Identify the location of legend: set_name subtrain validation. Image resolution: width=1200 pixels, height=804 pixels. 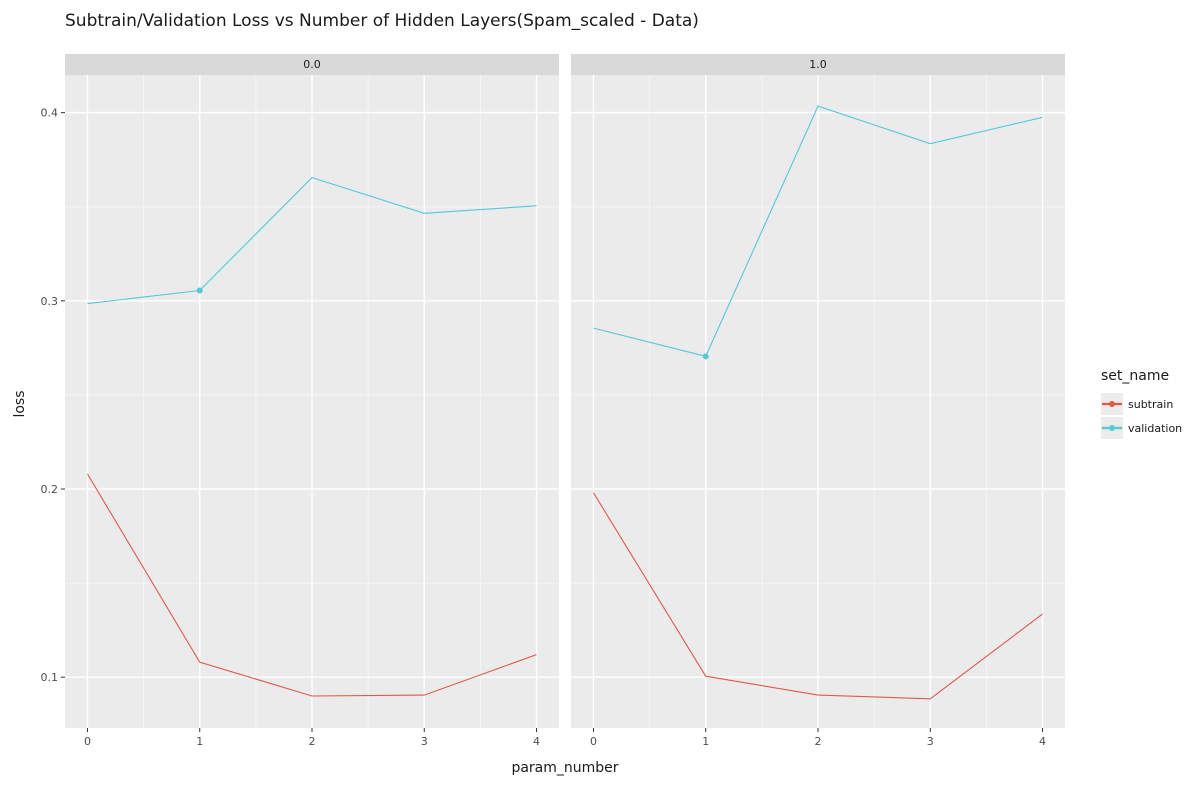
(1141, 403).